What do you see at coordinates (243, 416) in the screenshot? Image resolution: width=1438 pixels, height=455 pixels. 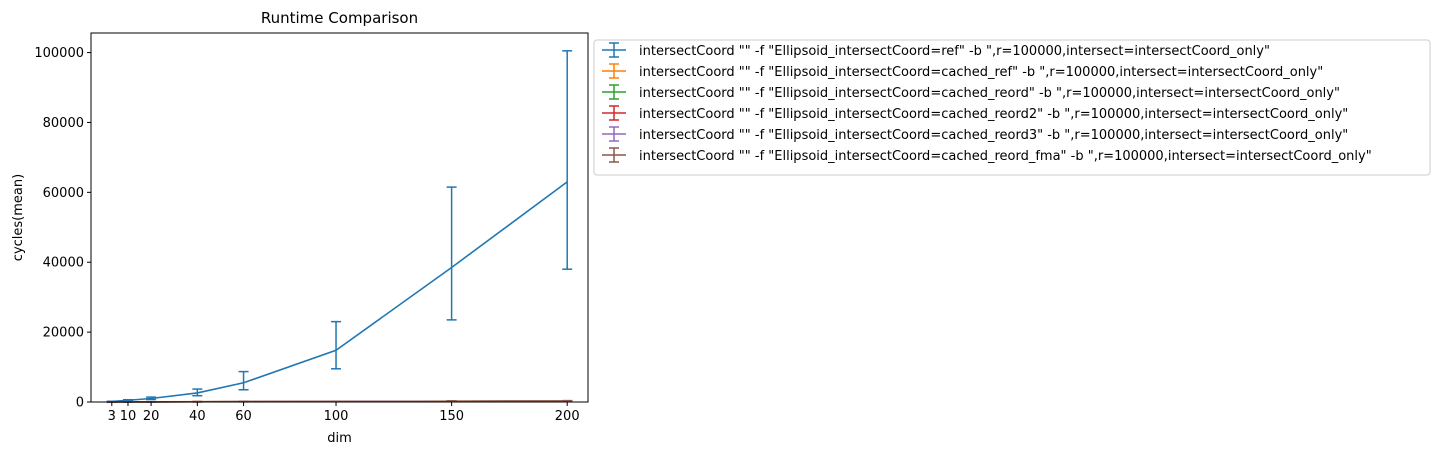 I see `x-tick-label: 60` at bounding box center [243, 416].